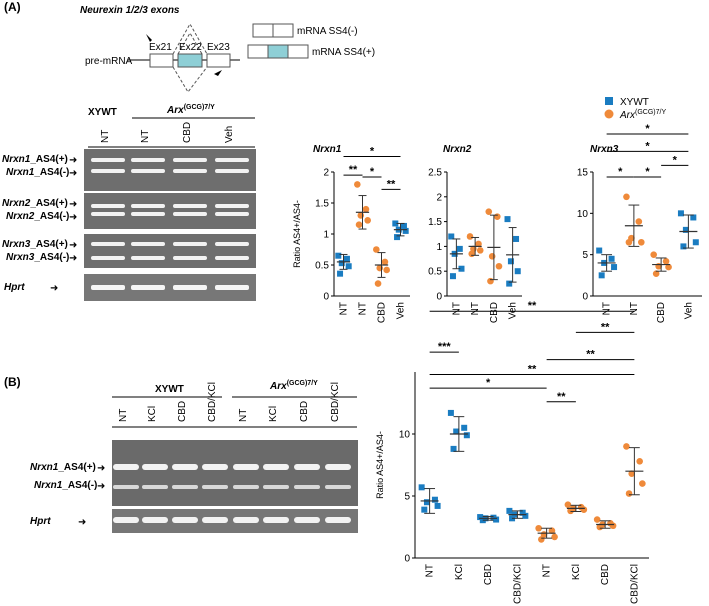  I want to click on gel-b-hprt-label: Hprt, so click(40, 521).